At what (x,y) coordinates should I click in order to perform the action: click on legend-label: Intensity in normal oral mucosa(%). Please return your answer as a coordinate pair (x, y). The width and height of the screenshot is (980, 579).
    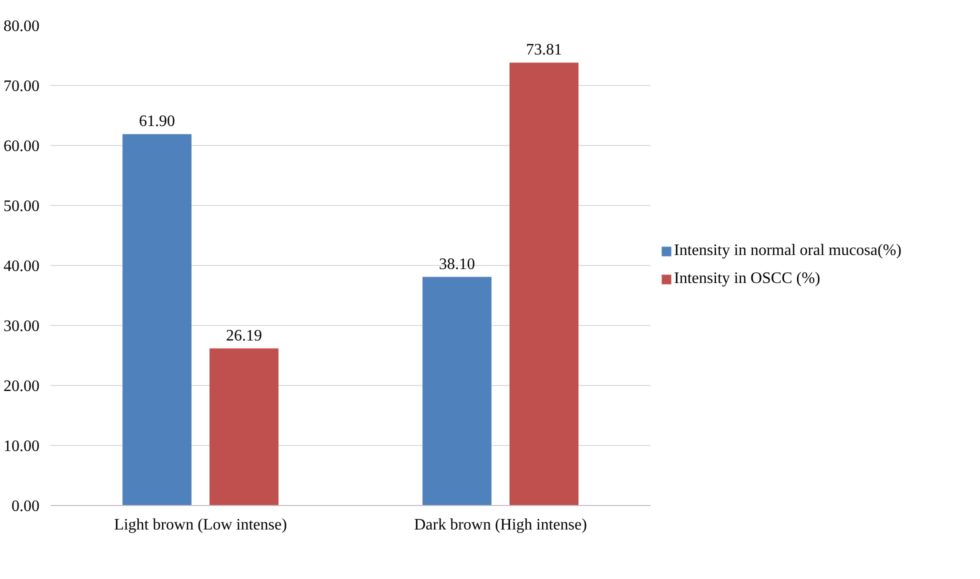
    Looking at the image, I should click on (788, 251).